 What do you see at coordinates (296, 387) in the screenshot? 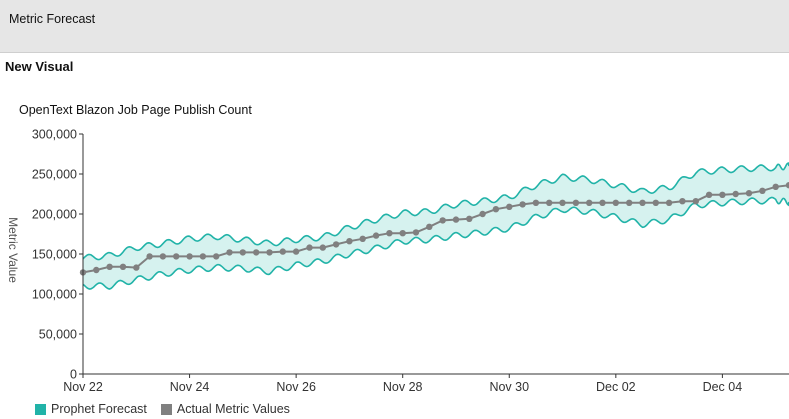
I see `x-tick-label: Nov 26` at bounding box center [296, 387].